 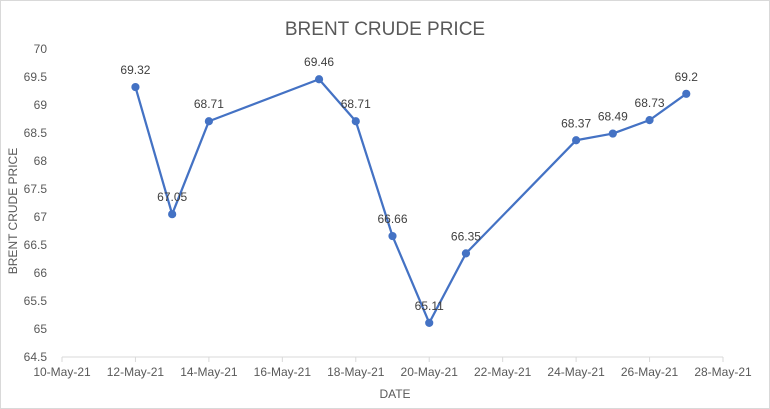 What do you see at coordinates (36, 301) in the screenshot?
I see `y-tick-label: 65.5` at bounding box center [36, 301].